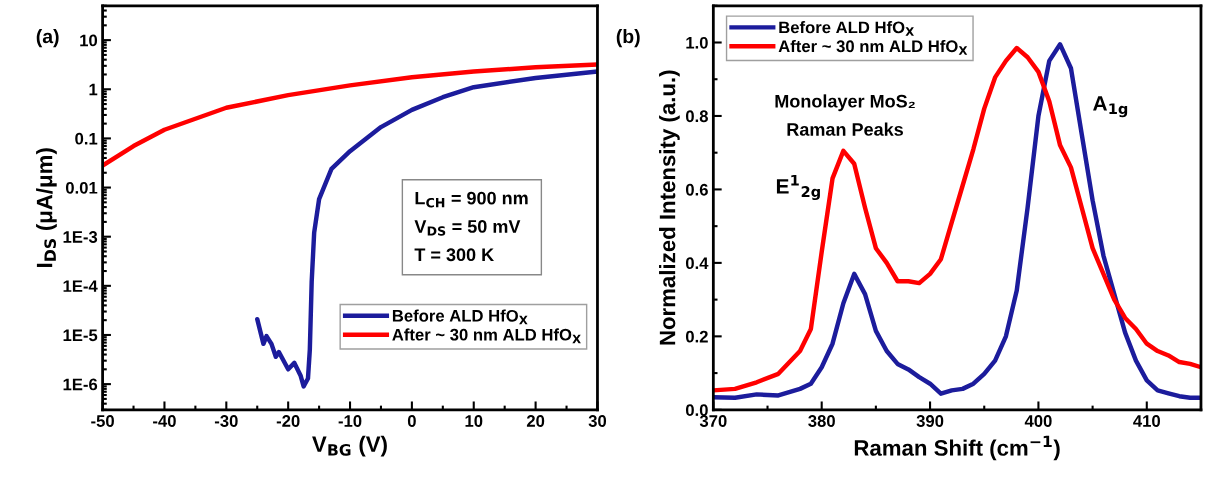 This screenshot has height=481, width=1207. Describe the element at coordinates (81, 187) in the screenshot. I see `y-tick-label: 0.01` at that location.